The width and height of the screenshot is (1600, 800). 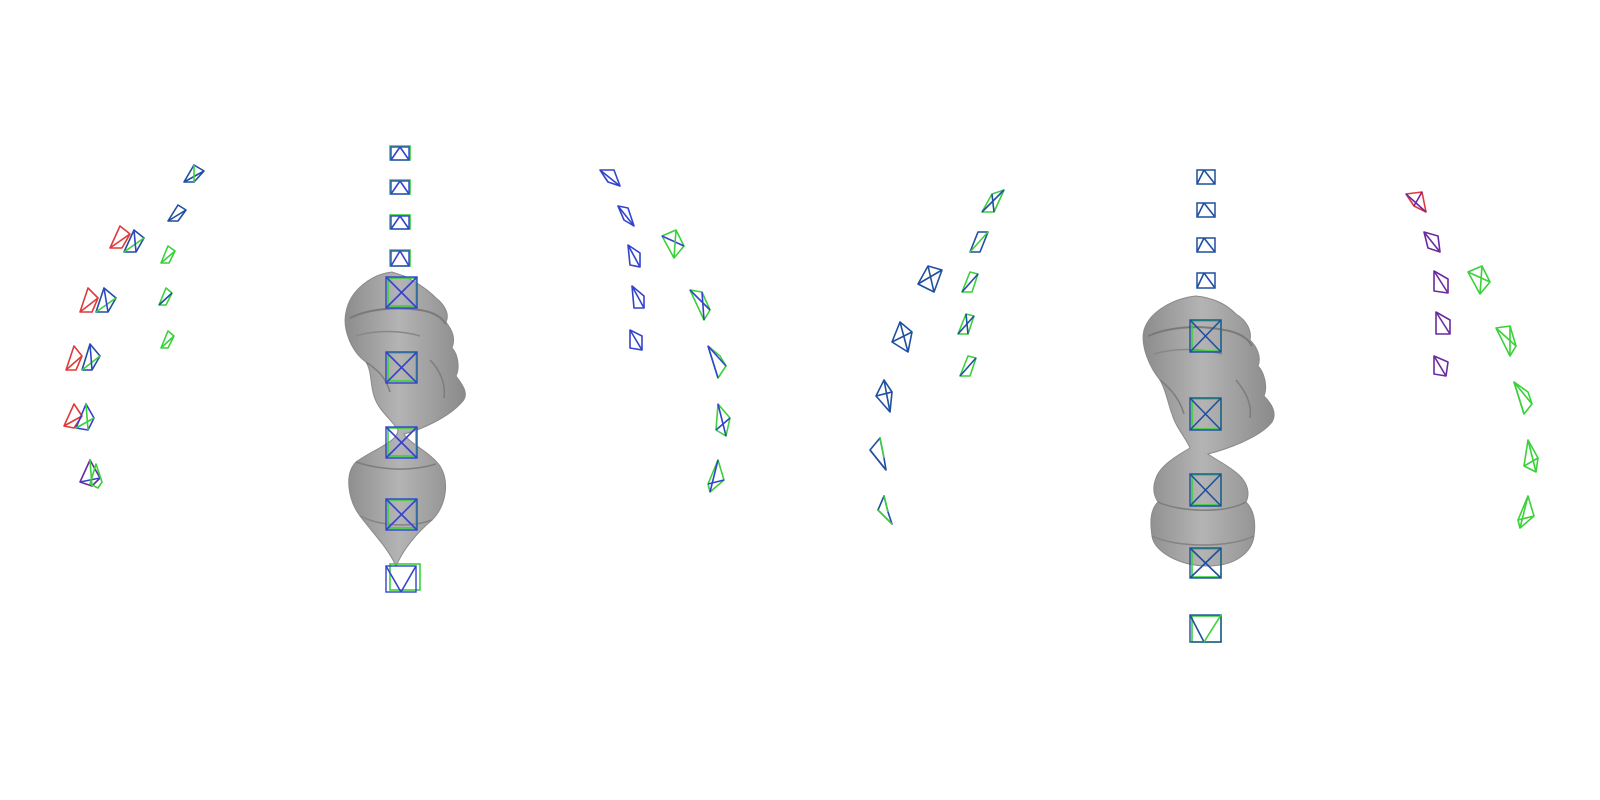 I want to click on panel-5-bust, so click(x=1208, y=406).